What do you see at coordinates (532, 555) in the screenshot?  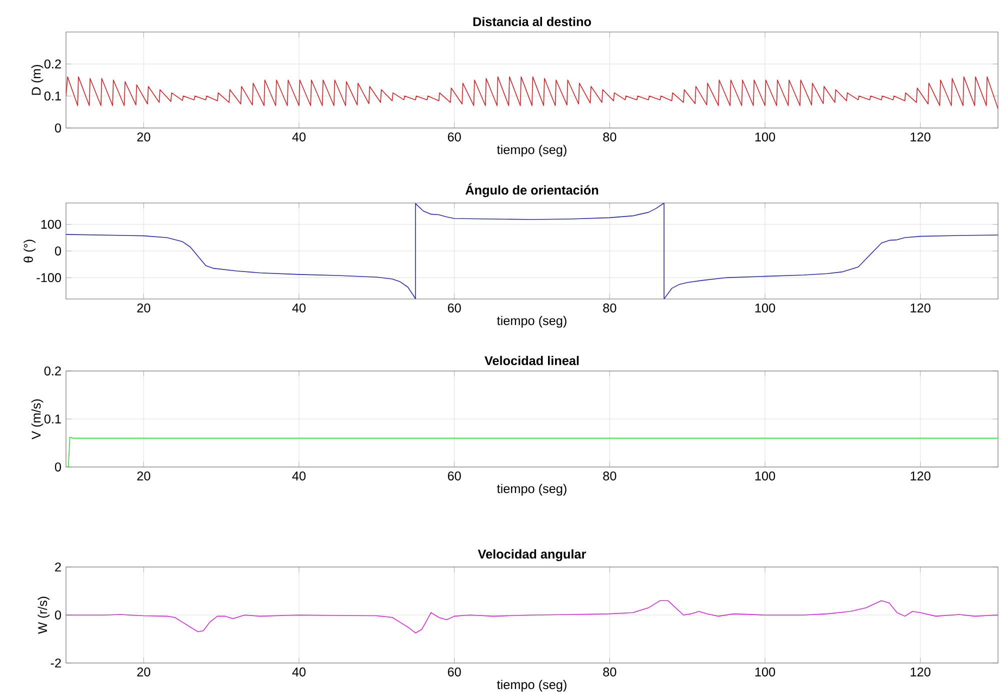 I see `chart-title: Velocidad angular` at bounding box center [532, 555].